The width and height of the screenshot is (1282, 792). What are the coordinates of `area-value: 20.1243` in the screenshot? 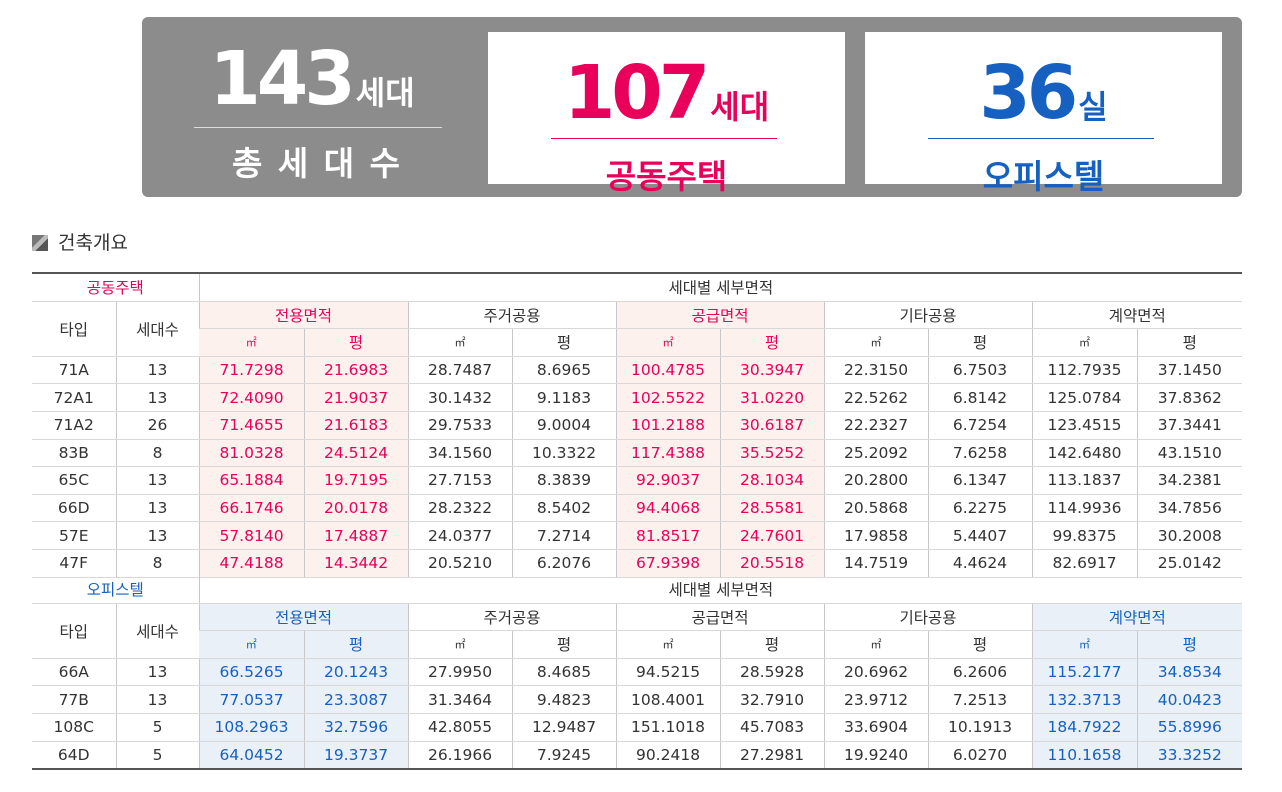 It's located at (356, 672).